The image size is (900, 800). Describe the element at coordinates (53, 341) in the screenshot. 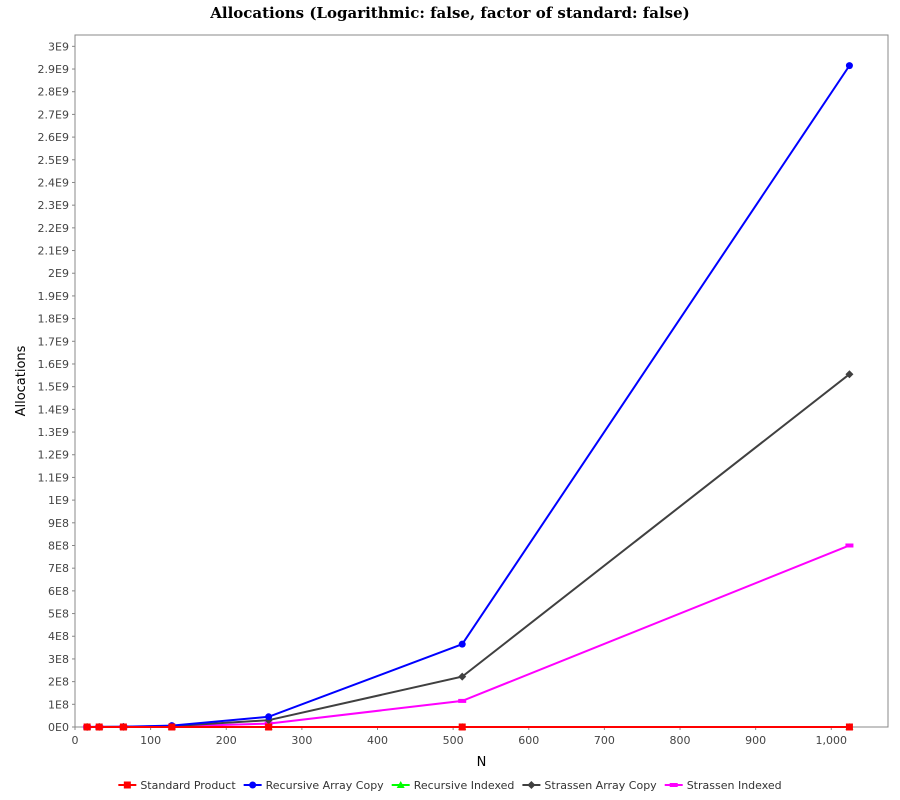

I see `y-tick-label: 1.7E9` at that location.